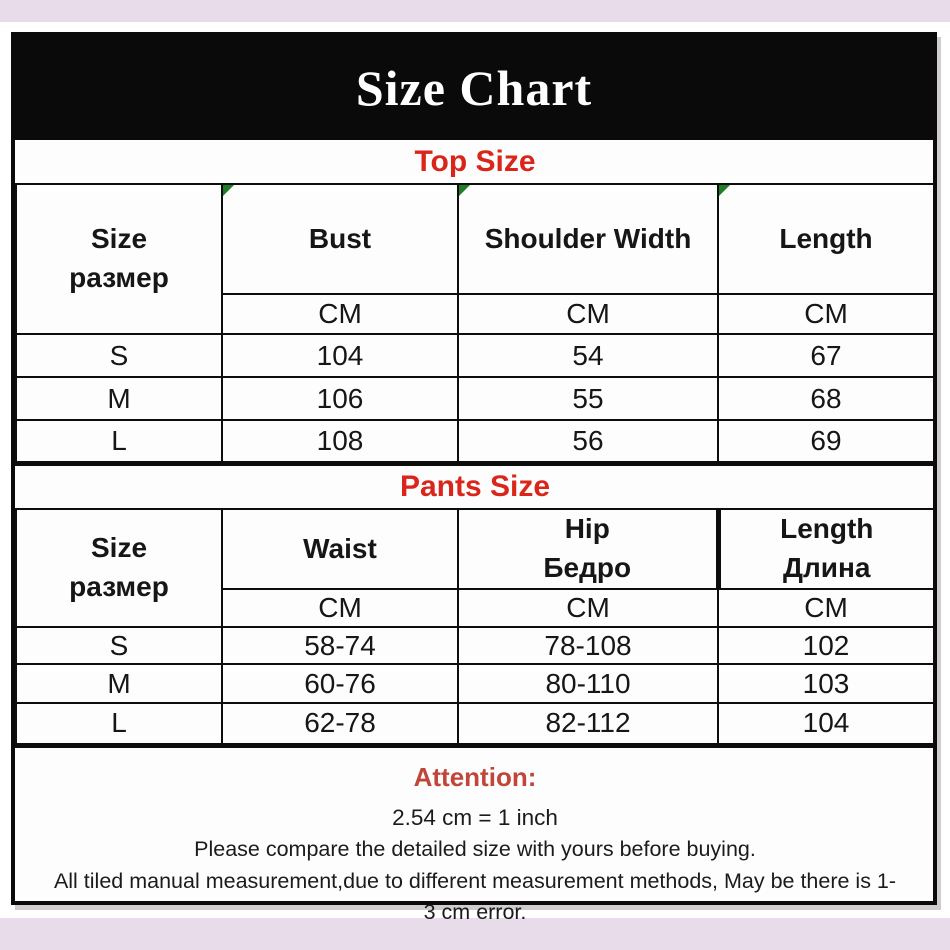  I want to click on pants-length-value: 102, so click(826, 645).